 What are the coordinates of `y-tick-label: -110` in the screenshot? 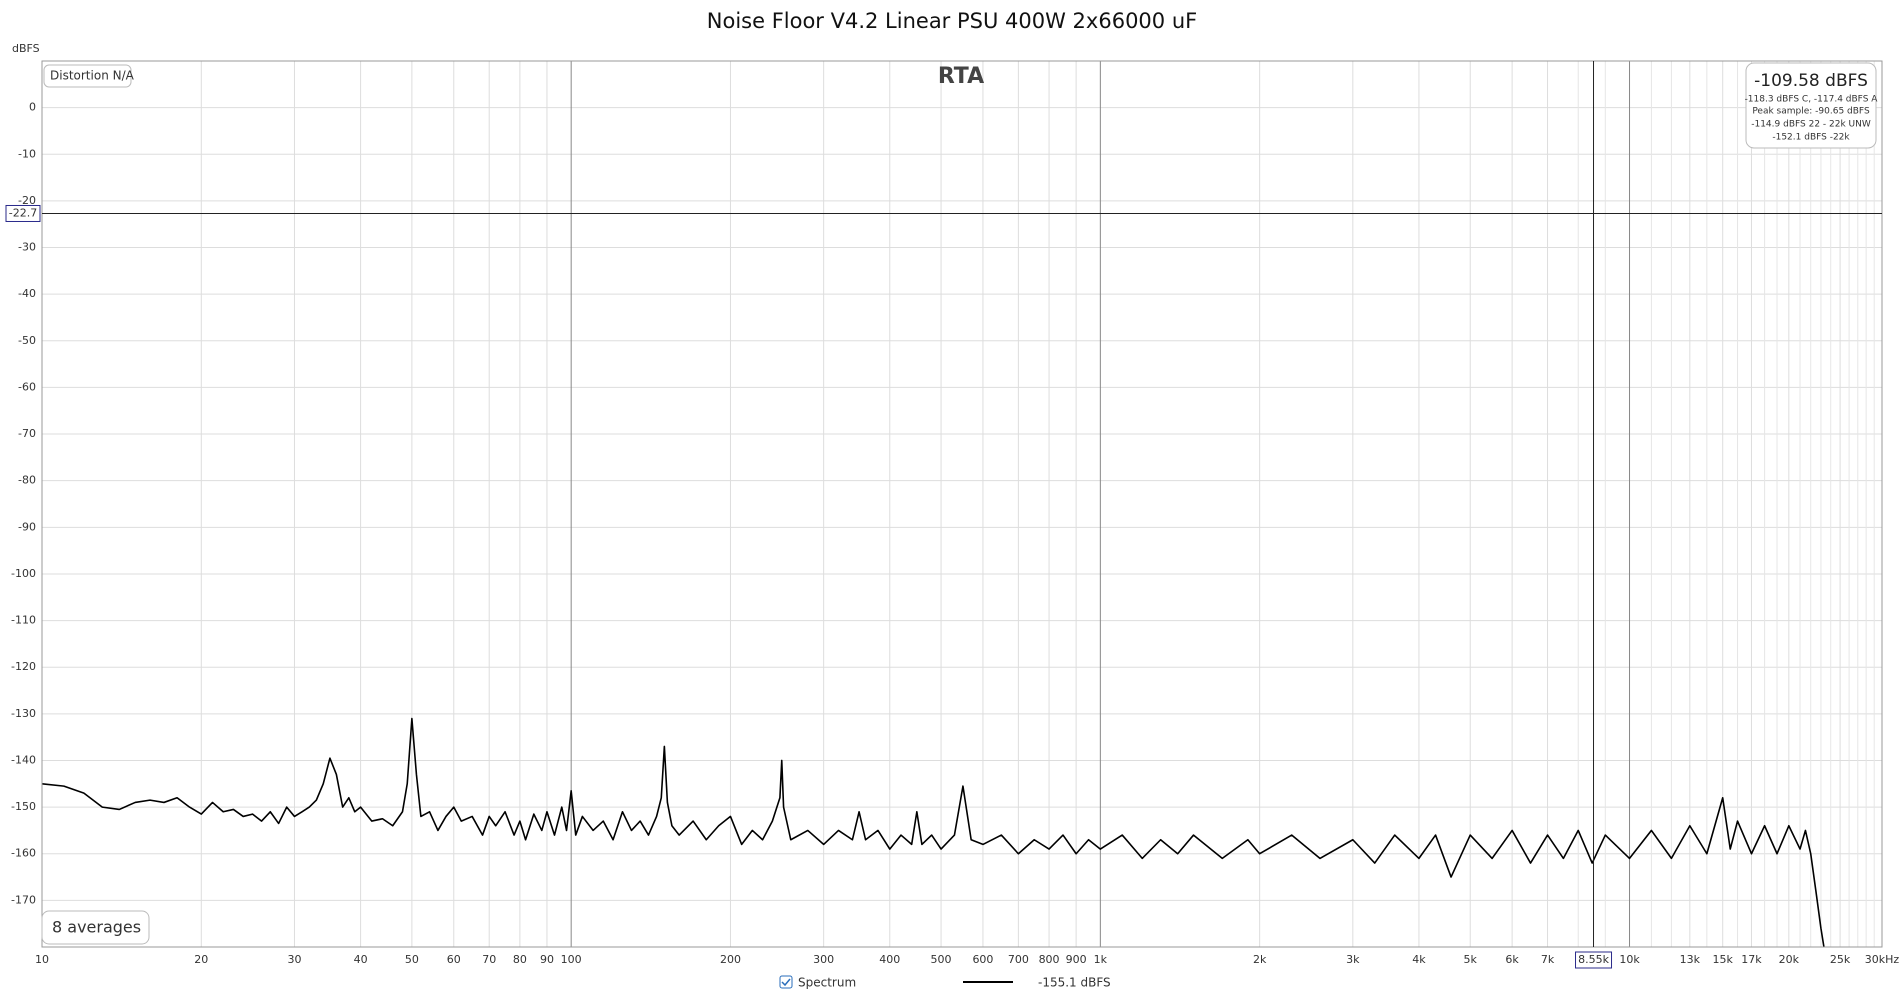 It's located at (23, 620).